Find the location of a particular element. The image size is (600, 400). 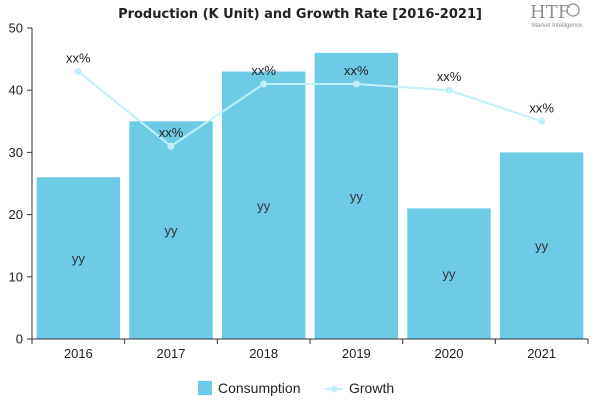

legend-marker-growth is located at coordinates (334, 389).